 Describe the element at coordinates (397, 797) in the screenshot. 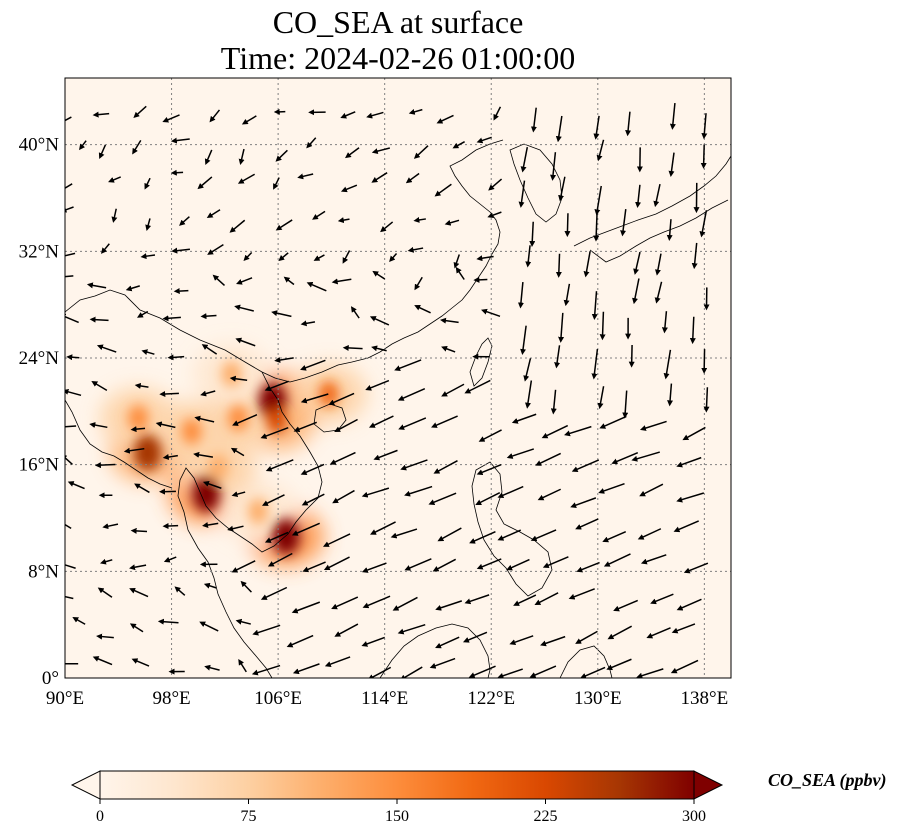

I see `colorbar: 0 75 150 225 300` at that location.